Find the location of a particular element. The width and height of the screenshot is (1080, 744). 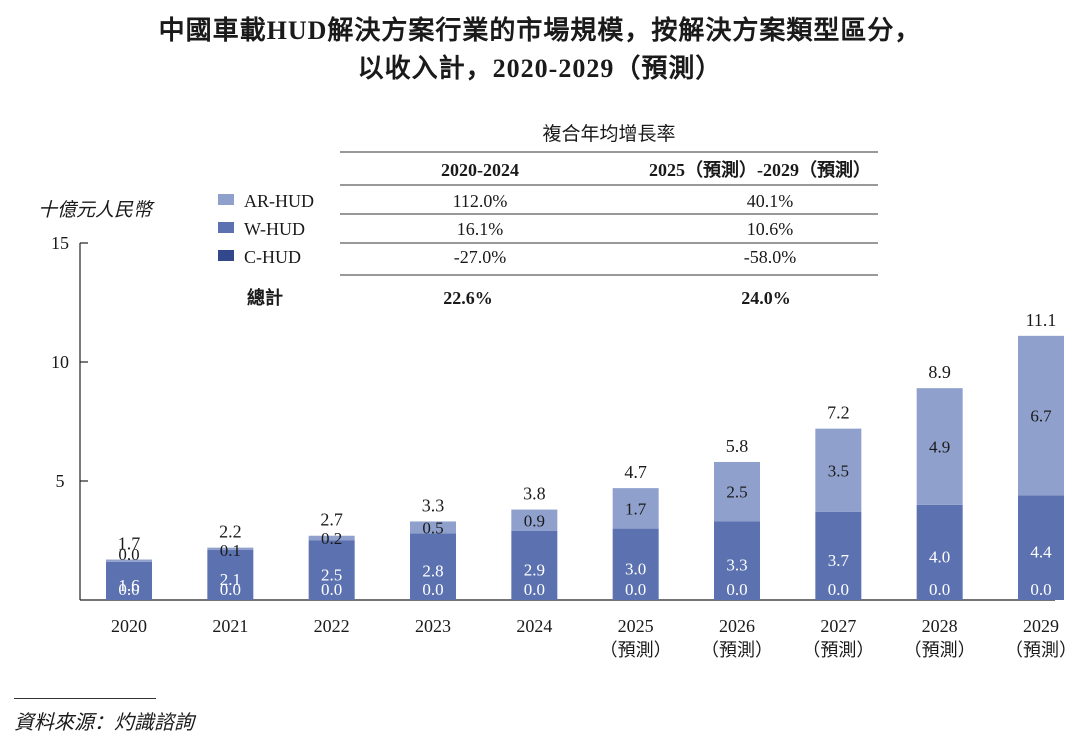

label-total: 2.2 is located at coordinates (230, 532).